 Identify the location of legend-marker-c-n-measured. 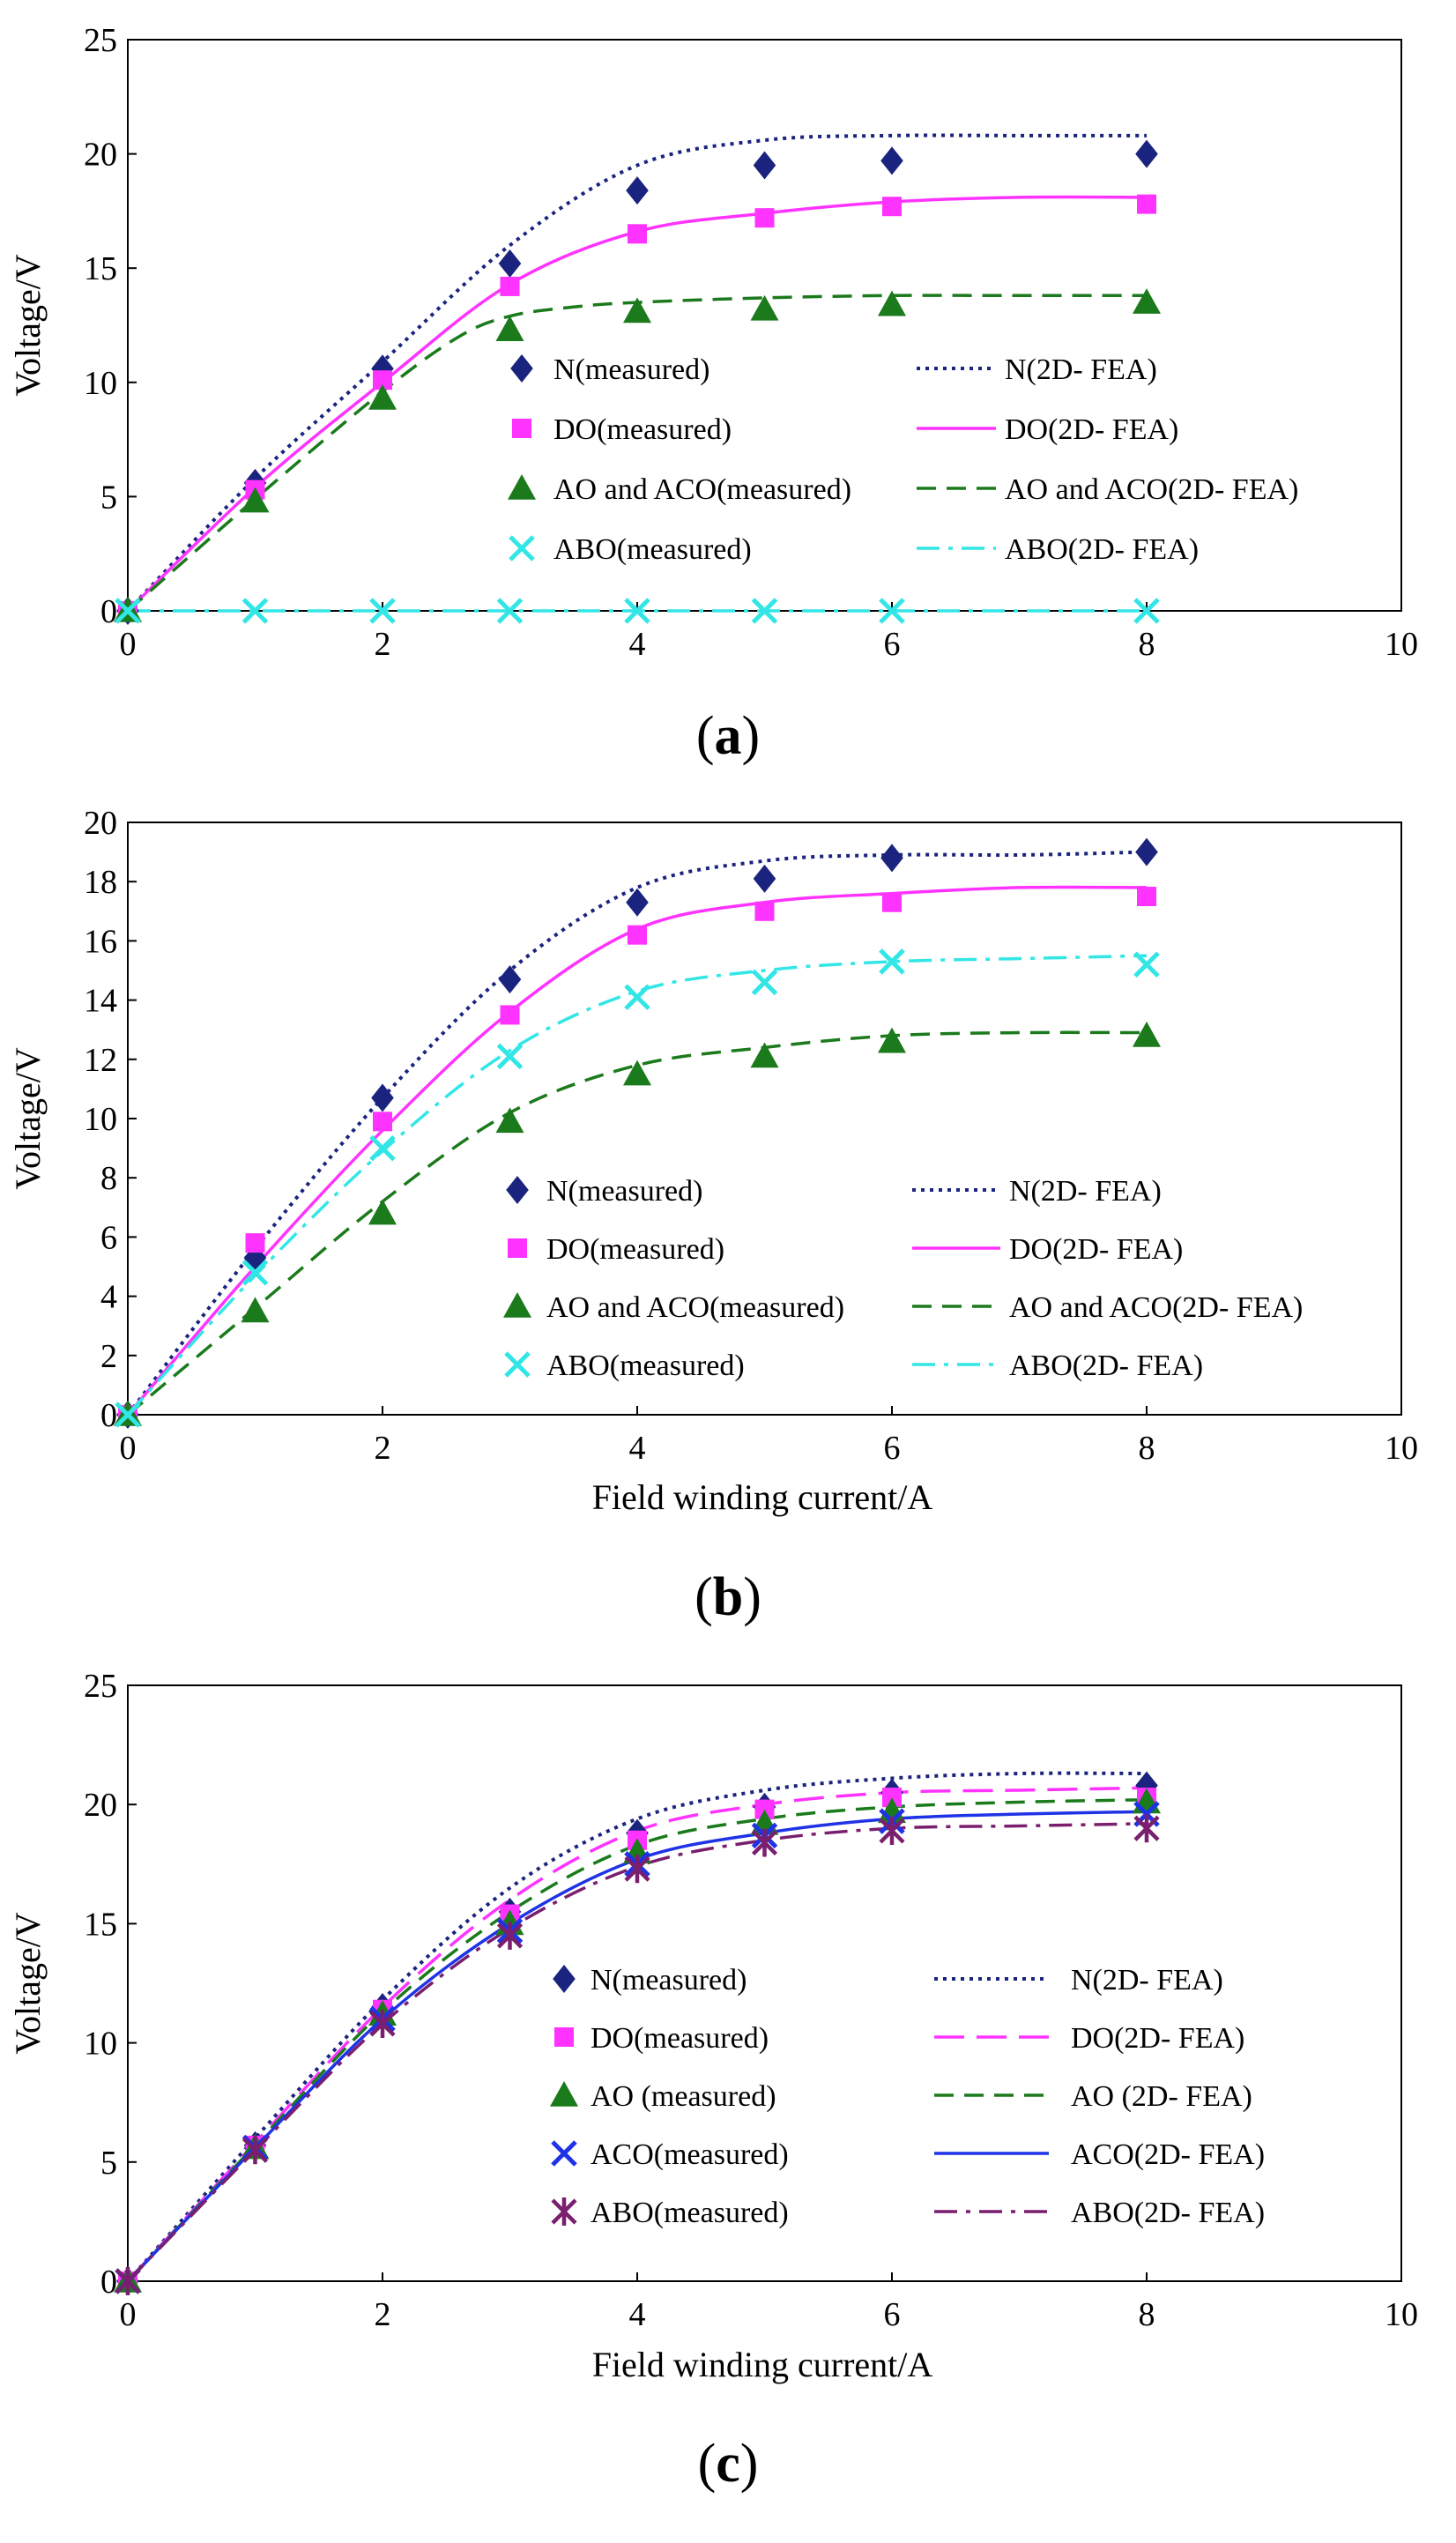
(564, 1979).